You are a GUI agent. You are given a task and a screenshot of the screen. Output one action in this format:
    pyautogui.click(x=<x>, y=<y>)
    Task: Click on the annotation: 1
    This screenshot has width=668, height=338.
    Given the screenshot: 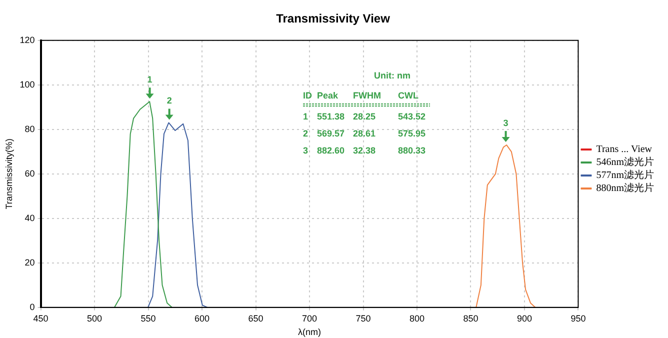 What is the action you would take?
    pyautogui.click(x=149, y=79)
    